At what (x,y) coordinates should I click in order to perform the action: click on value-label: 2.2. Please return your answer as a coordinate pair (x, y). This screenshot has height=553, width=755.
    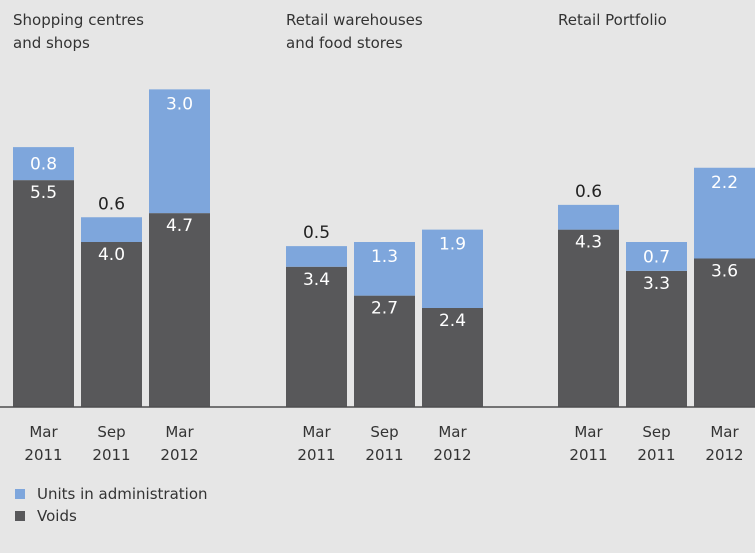
    Looking at the image, I should click on (724, 183).